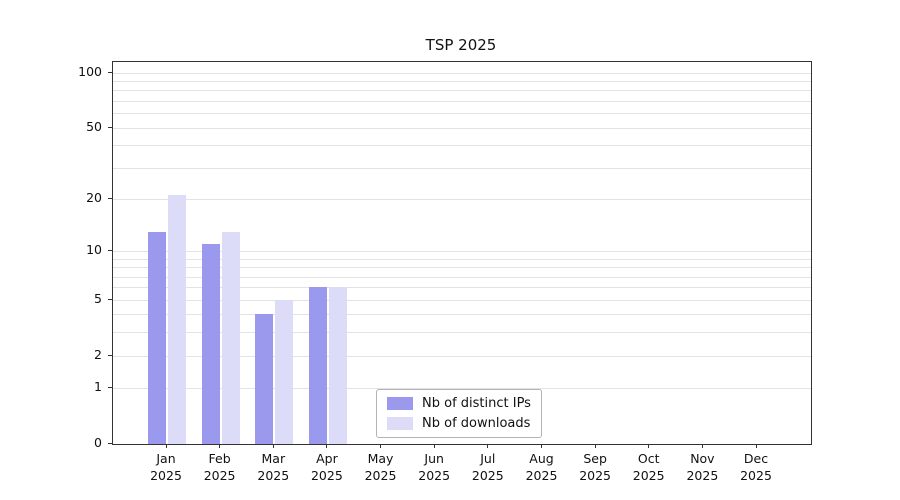 The height and width of the screenshot is (500, 900). What do you see at coordinates (476, 403) in the screenshot?
I see `legend-label-distinct-ips: Nb of distinct IPs` at bounding box center [476, 403].